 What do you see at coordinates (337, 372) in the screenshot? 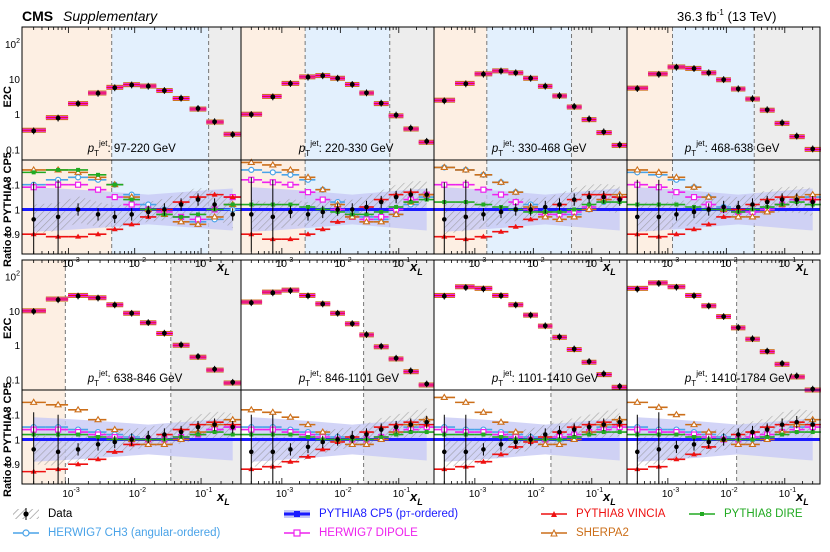
I see `panel-6: pTjet: 846-1101 GeV` at bounding box center [337, 372].